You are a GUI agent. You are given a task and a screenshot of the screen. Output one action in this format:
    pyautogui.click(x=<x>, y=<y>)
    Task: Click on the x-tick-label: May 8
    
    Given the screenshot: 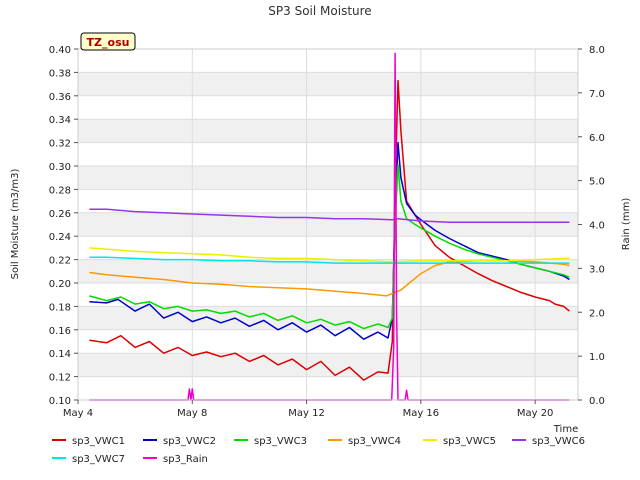 What is the action you would take?
    pyautogui.click(x=192, y=413)
    